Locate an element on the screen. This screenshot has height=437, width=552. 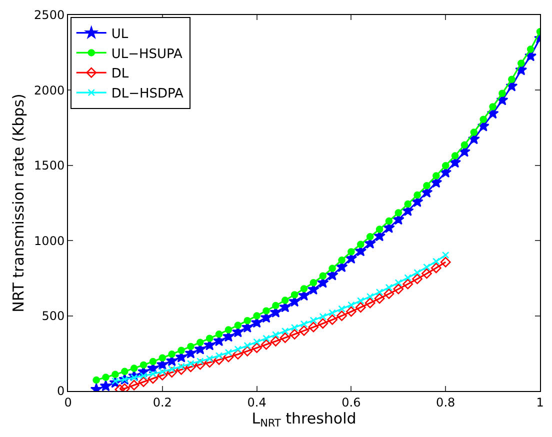
y-axis-title: NRT transmission rate (Kbps) is located at coordinates (18, 203).